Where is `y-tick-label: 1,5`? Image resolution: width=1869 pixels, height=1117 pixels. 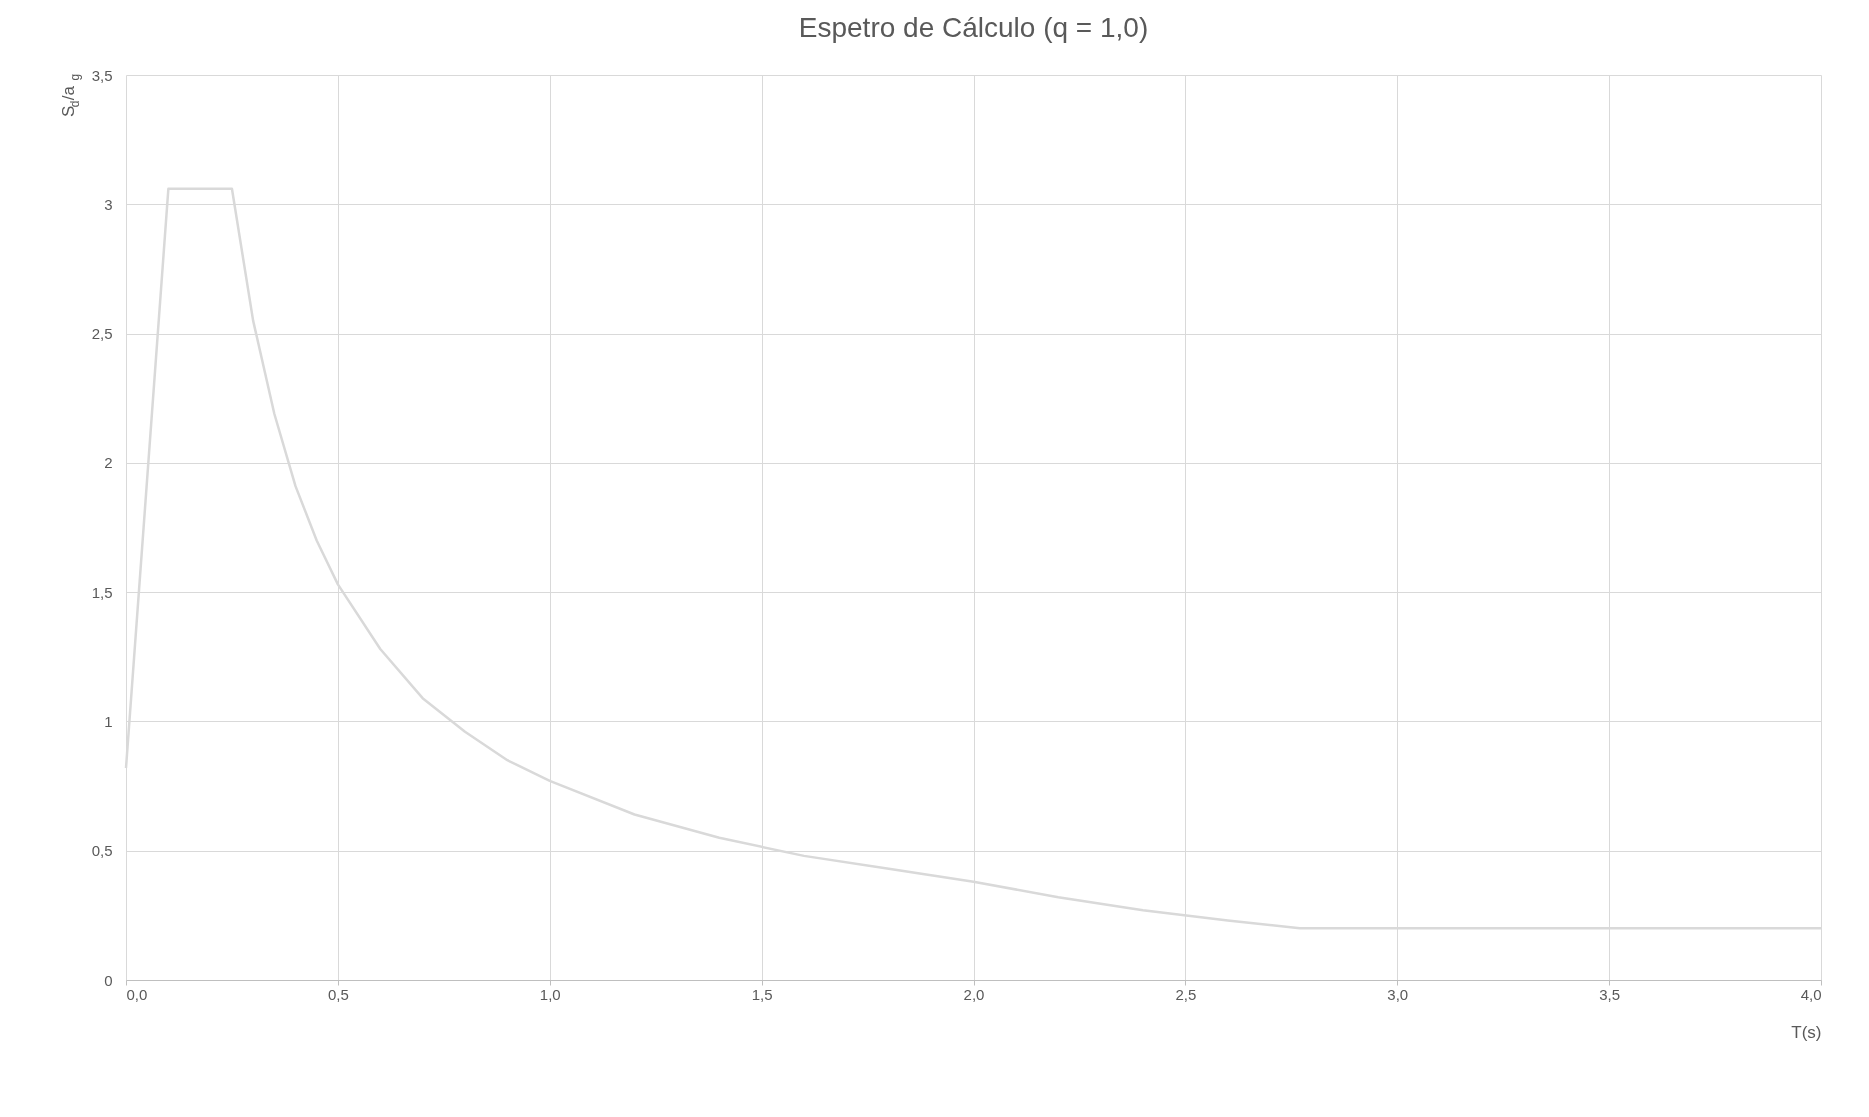 y-tick-label: 1,5 is located at coordinates (102, 592).